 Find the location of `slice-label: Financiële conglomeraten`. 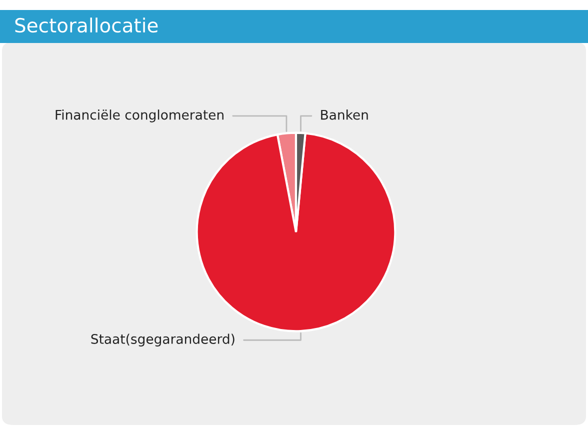

slice-label: Financiële conglomeraten is located at coordinates (140, 116).